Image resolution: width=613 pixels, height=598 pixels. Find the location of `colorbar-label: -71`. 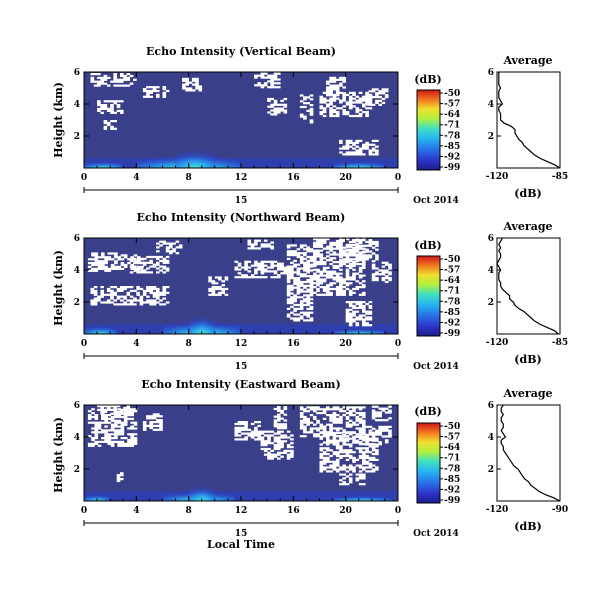

colorbar-label: -71 is located at coordinates (452, 126).